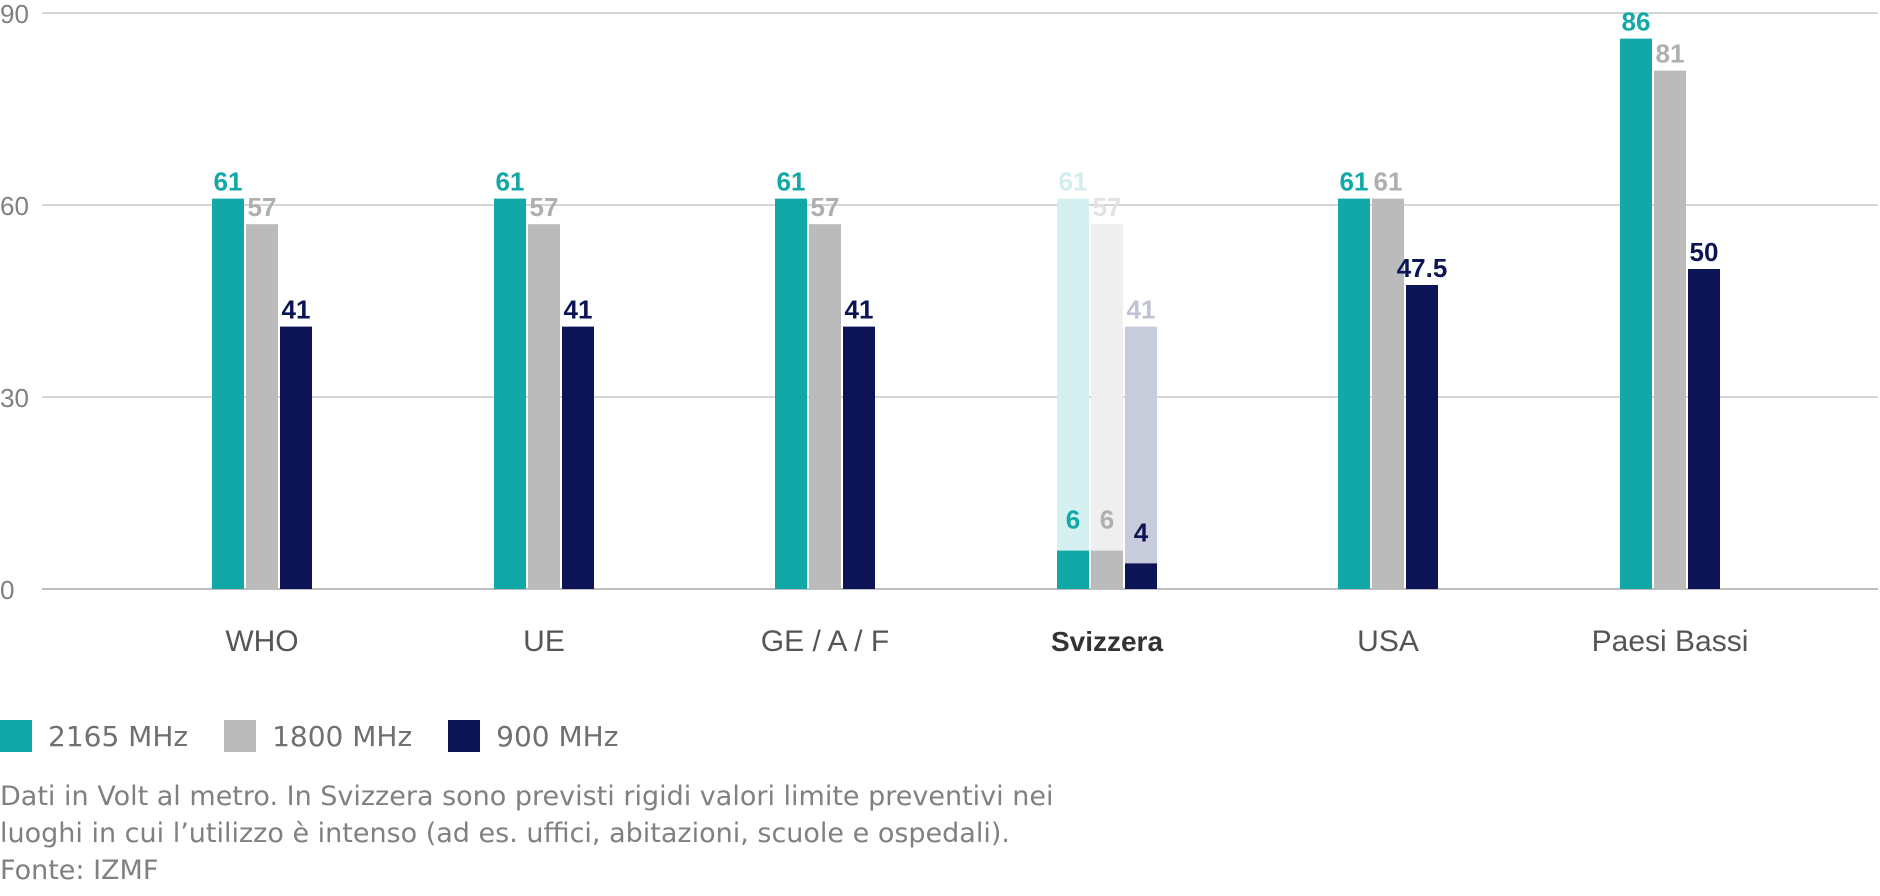  I want to click on x-category-label-ue: UE, so click(544, 641).